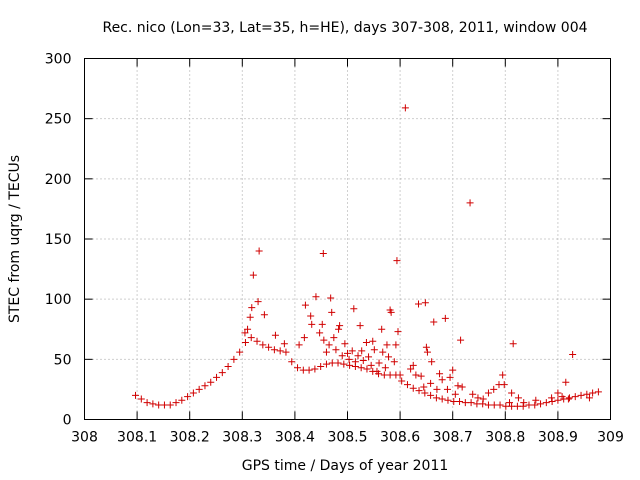  Describe the element at coordinates (347, 438) in the screenshot. I see `x-tick-label: 308.5` at that location.